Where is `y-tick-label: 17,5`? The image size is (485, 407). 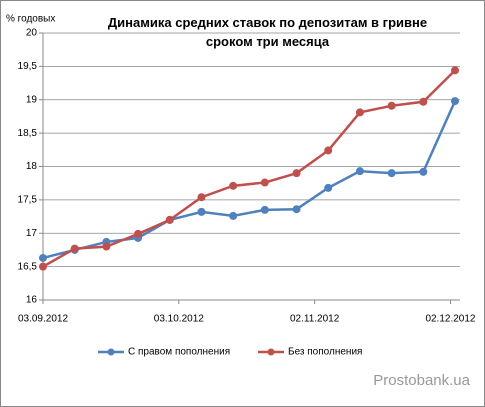
y-tick-label: 17,5 is located at coordinates (28, 200).